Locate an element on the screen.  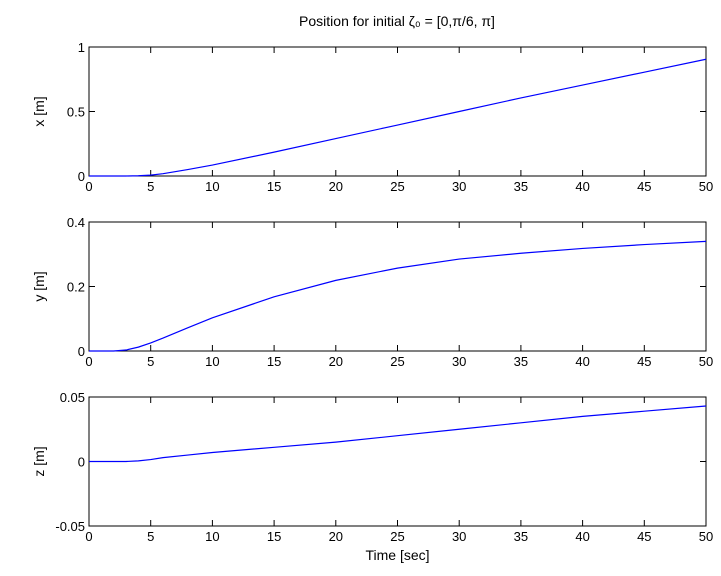
y-tick-label: 0.2 is located at coordinates (76, 287).